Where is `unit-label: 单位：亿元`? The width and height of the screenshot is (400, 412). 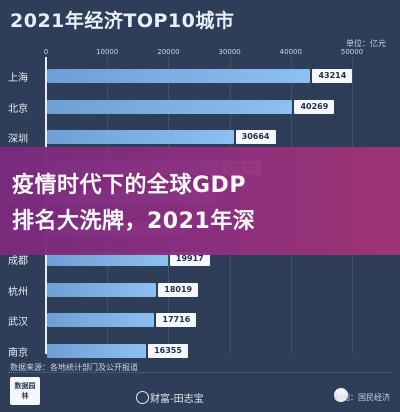
unit-label: 单位：亿元 is located at coordinates (366, 43).